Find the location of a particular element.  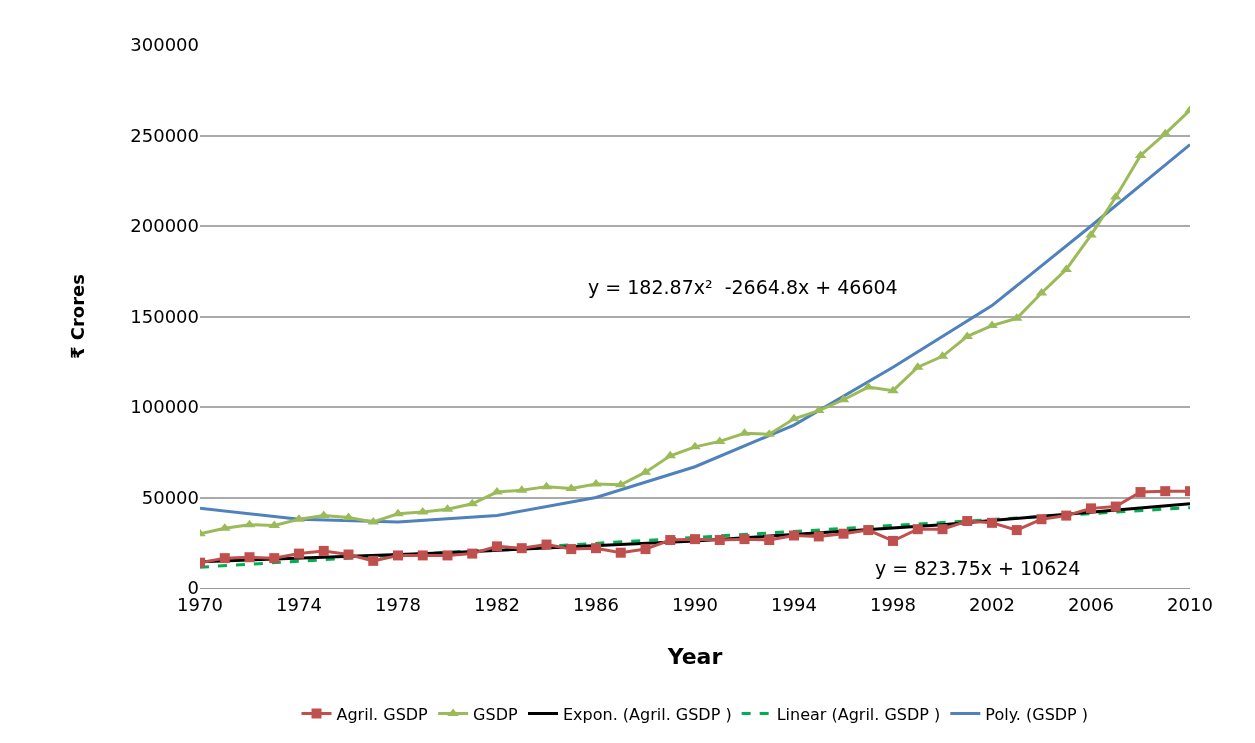

x-tick-label: 1978 is located at coordinates (398, 604).